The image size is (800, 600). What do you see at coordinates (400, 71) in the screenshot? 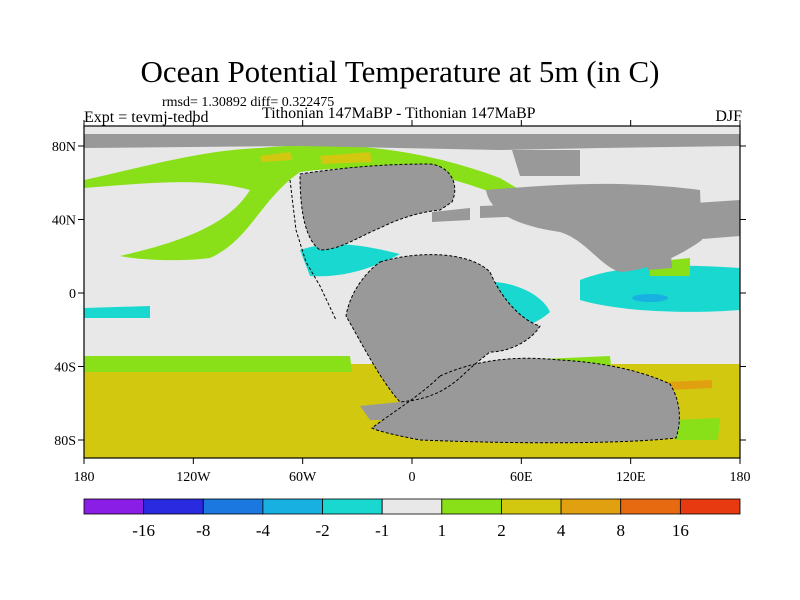
I see `chart-title: Ocean Potential Temperature at 5m (in C)` at bounding box center [400, 71].